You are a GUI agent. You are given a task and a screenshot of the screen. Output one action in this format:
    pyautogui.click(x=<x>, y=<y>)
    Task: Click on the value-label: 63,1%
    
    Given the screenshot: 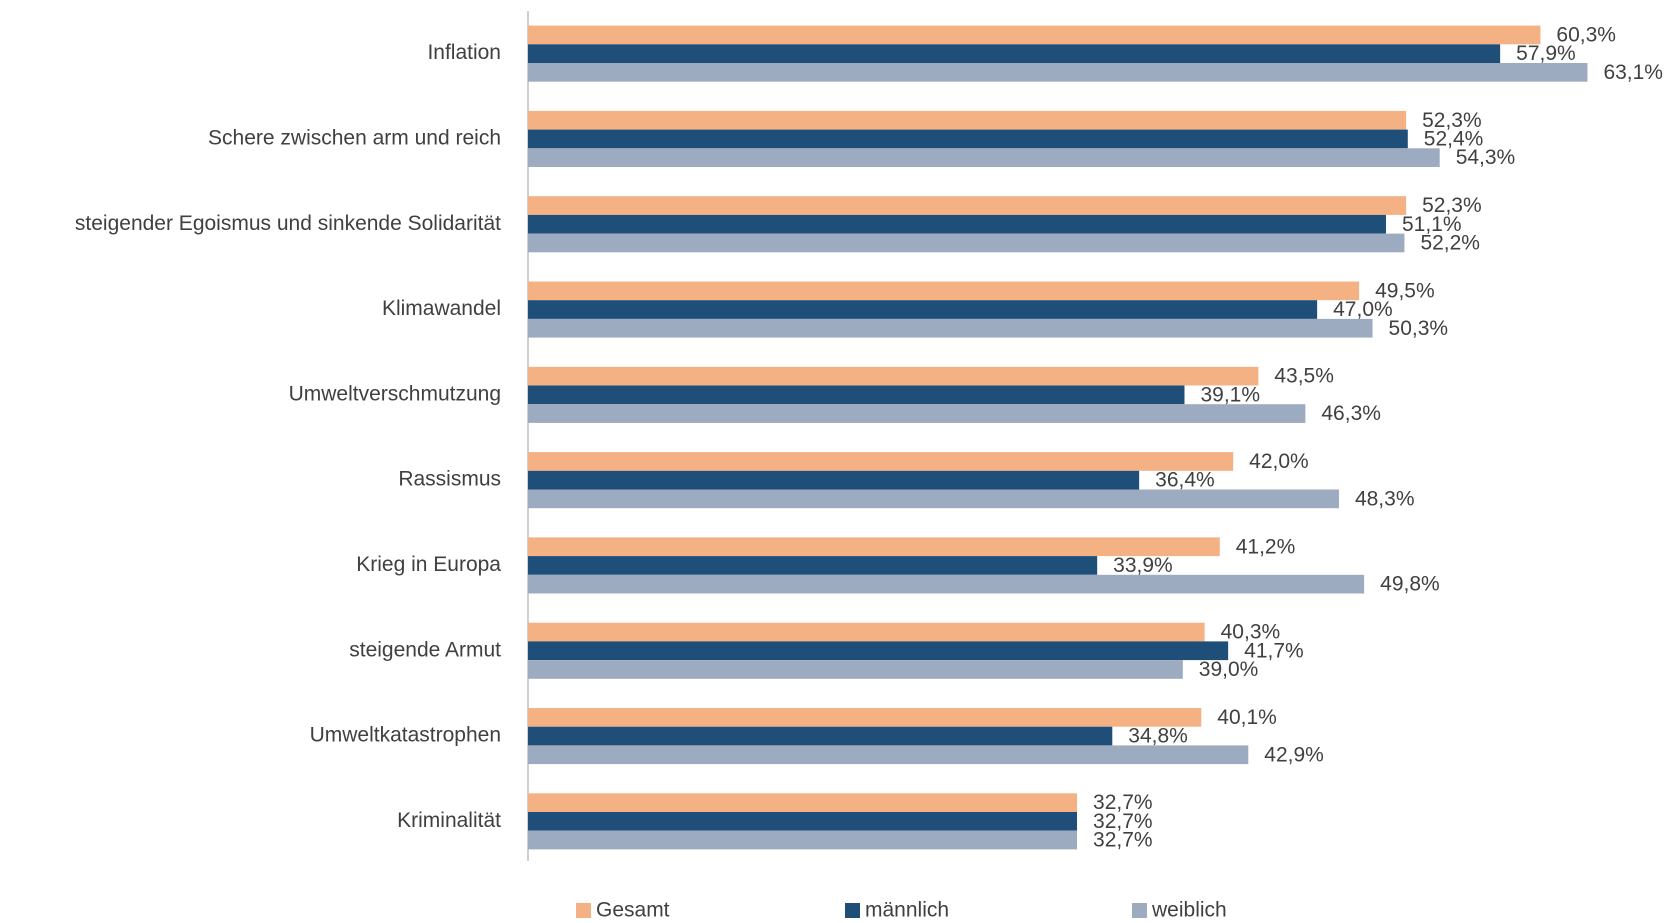 What is the action you would take?
    pyautogui.click(x=1633, y=72)
    